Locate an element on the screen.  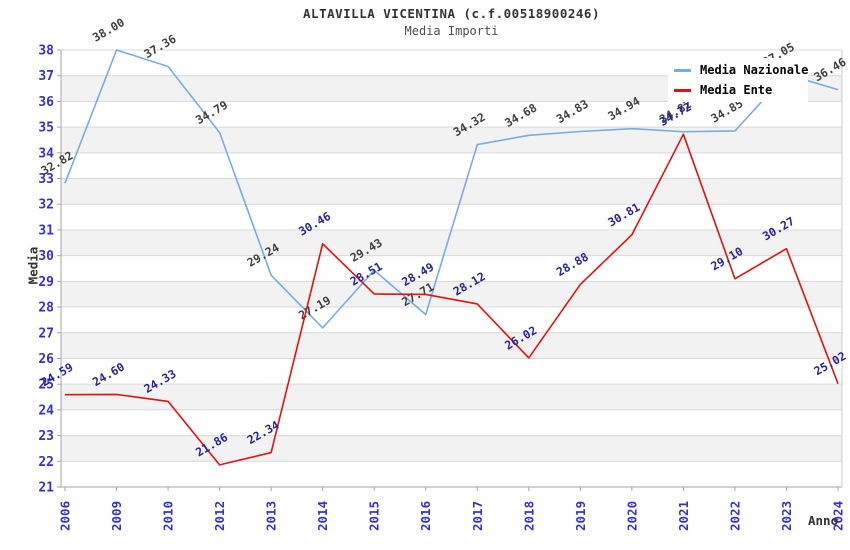
svg-text: 34 is located at coordinates (46, 153).